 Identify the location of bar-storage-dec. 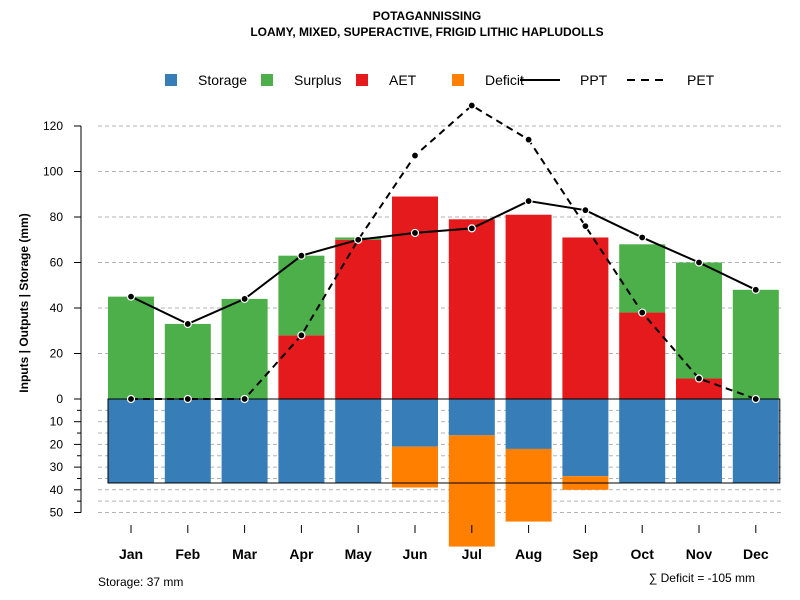
(755, 441).